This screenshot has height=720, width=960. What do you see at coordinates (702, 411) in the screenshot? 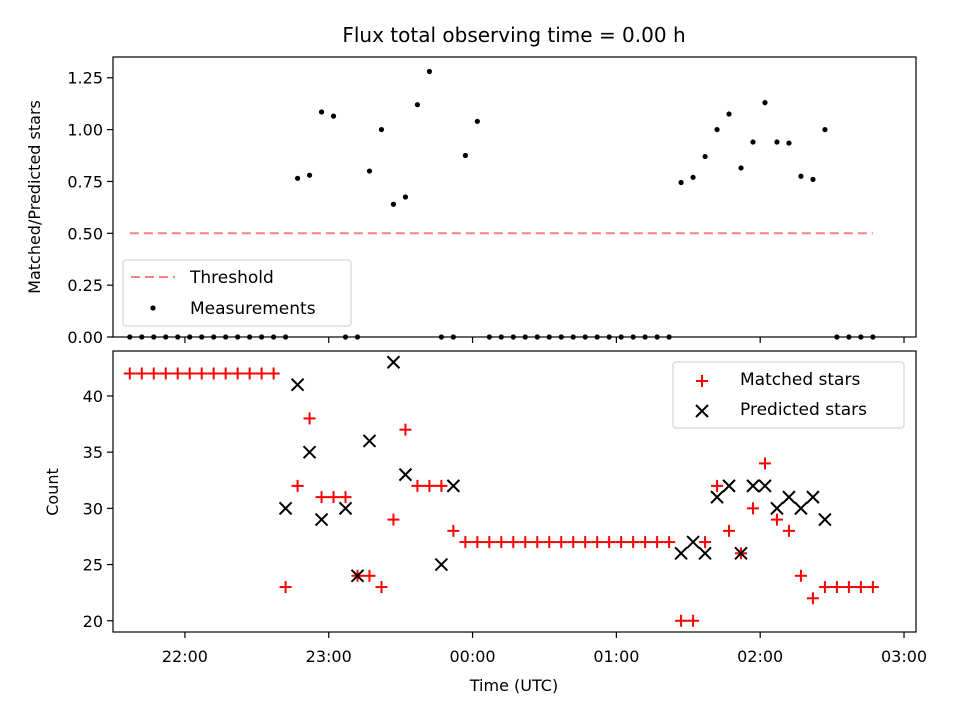
I see `predicted-legend-swatch` at bounding box center [702, 411].